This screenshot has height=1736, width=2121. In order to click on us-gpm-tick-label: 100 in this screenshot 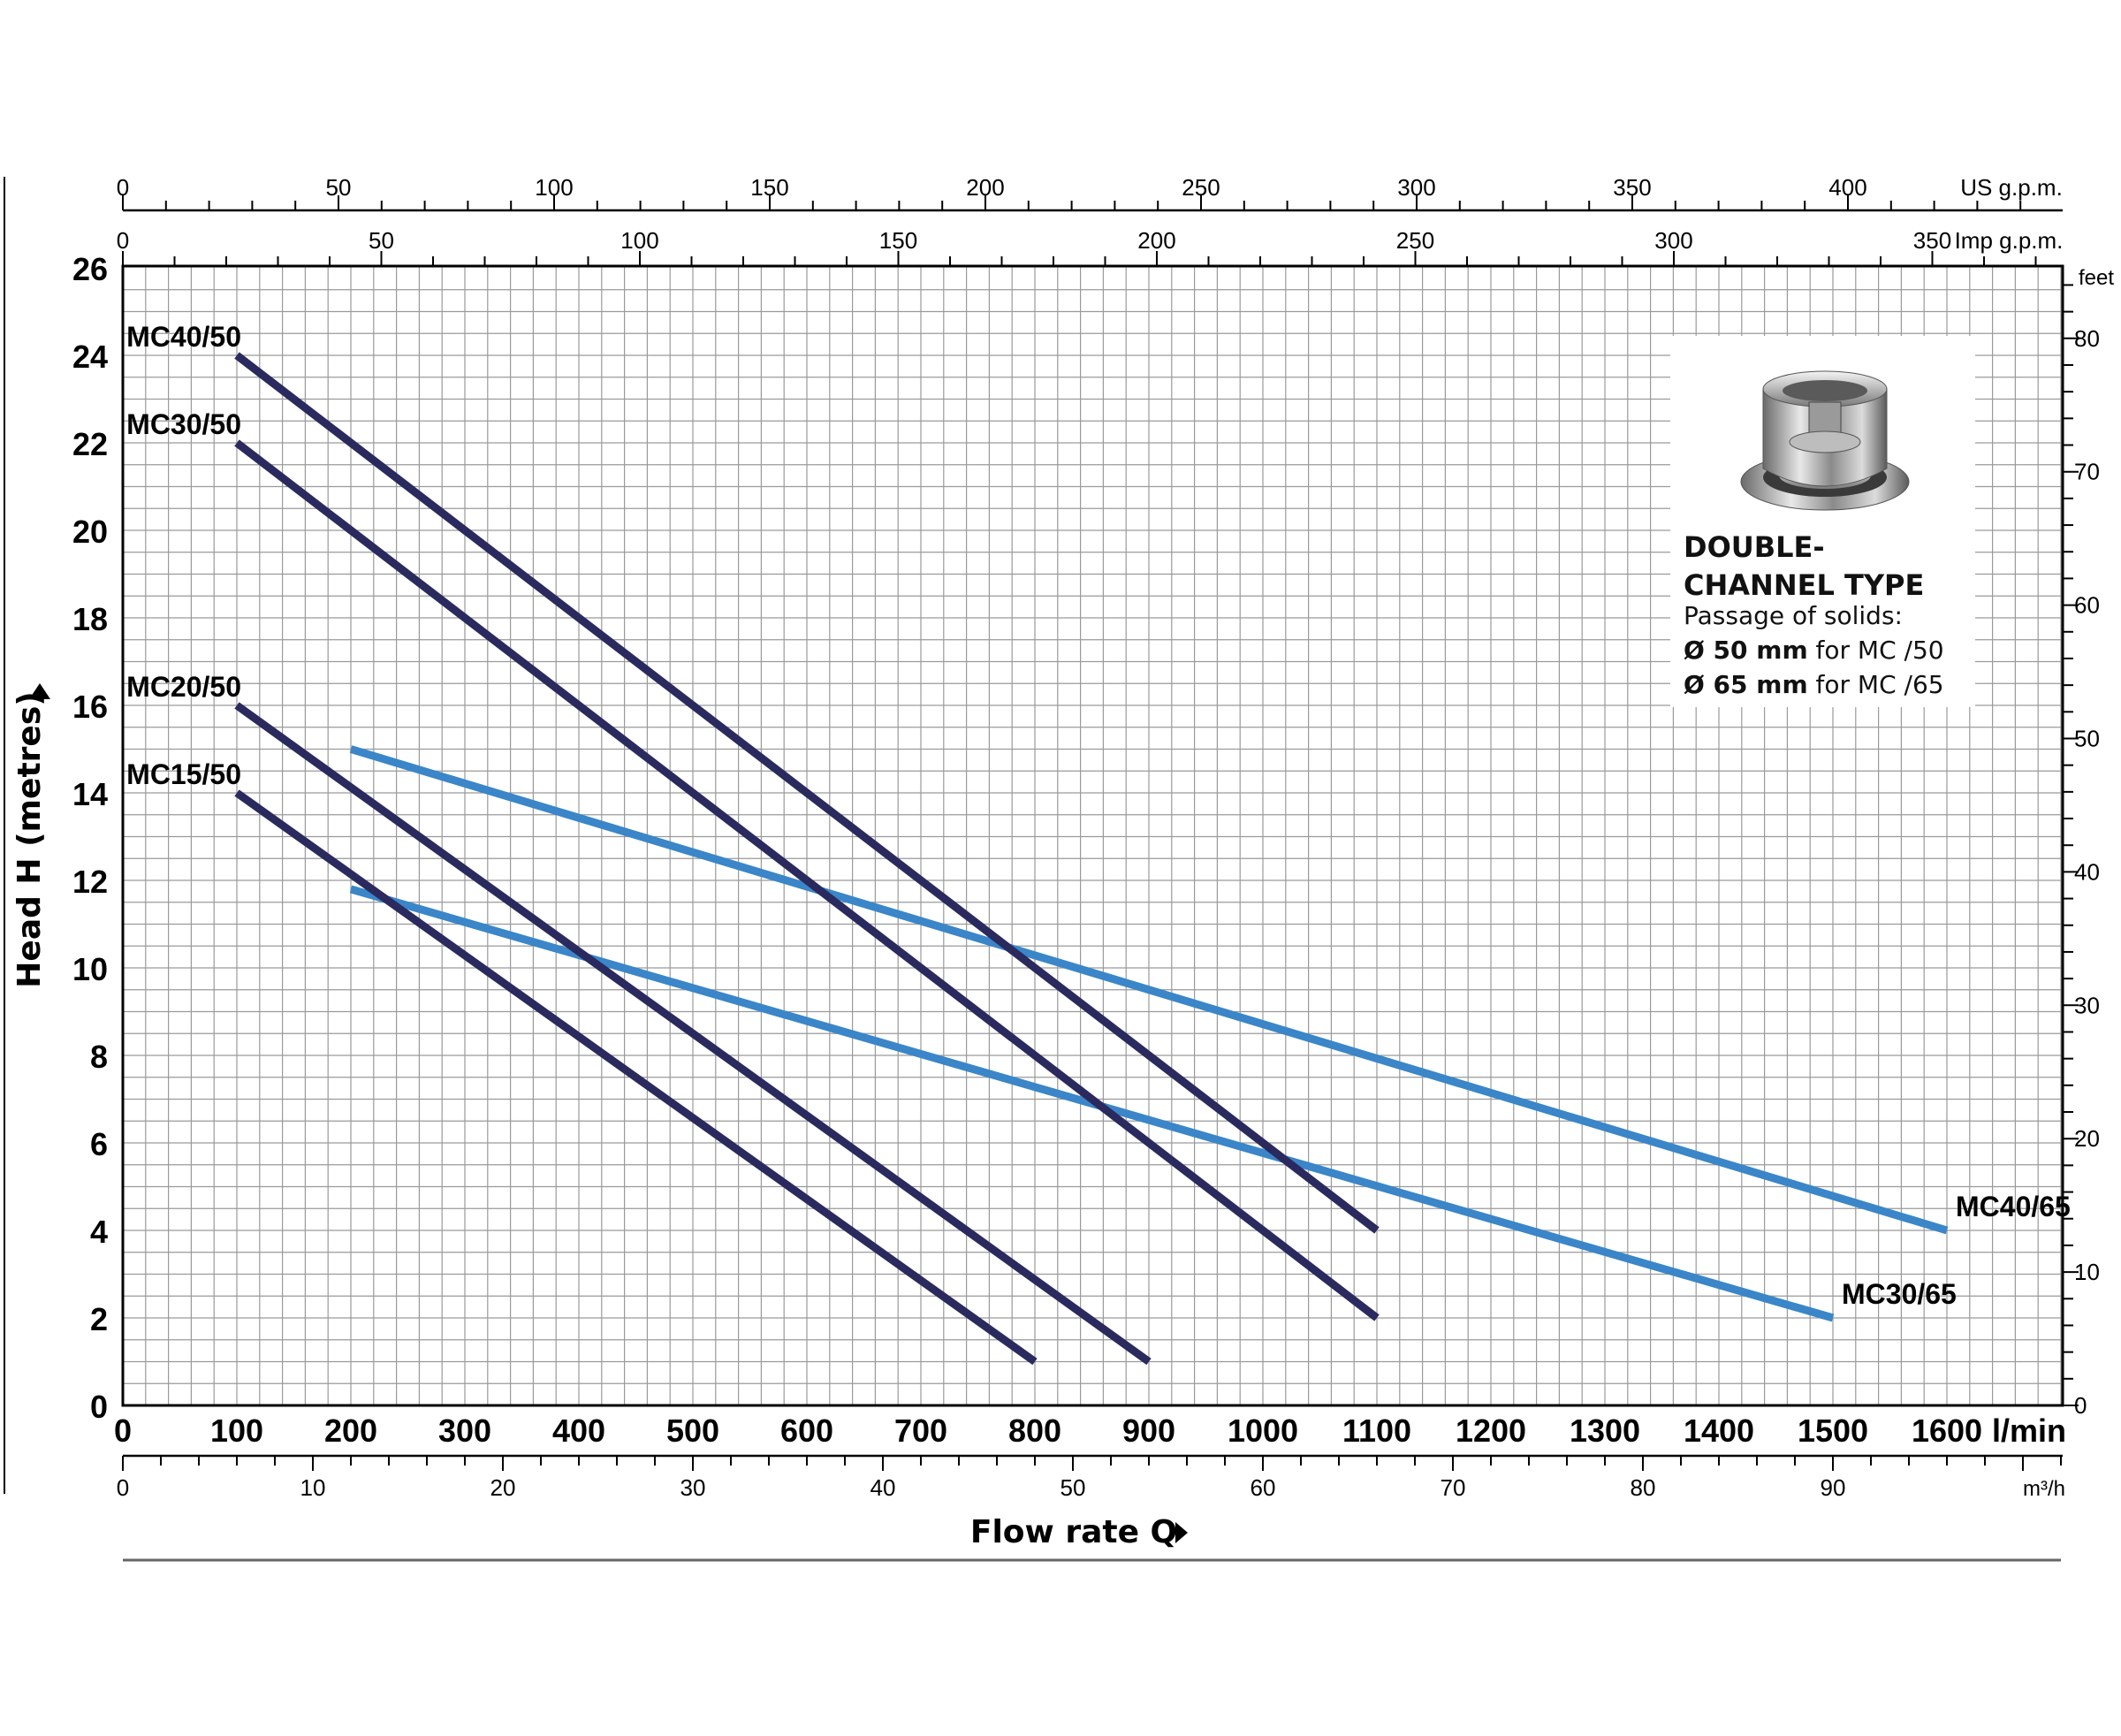, I will do `click(554, 187)`.